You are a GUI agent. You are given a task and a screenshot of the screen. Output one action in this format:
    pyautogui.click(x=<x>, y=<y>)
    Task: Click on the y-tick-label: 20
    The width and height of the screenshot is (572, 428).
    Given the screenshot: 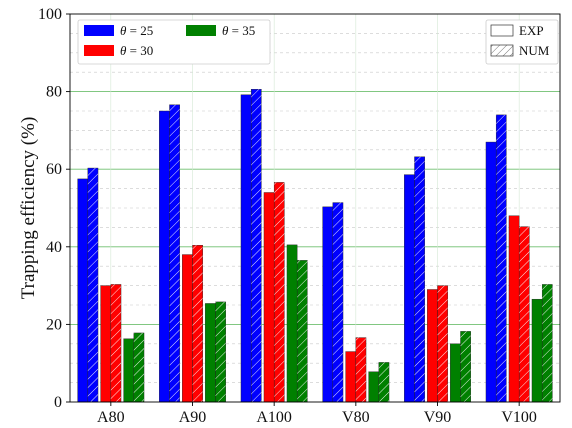 What is the action you would take?
    pyautogui.click(x=54, y=324)
    